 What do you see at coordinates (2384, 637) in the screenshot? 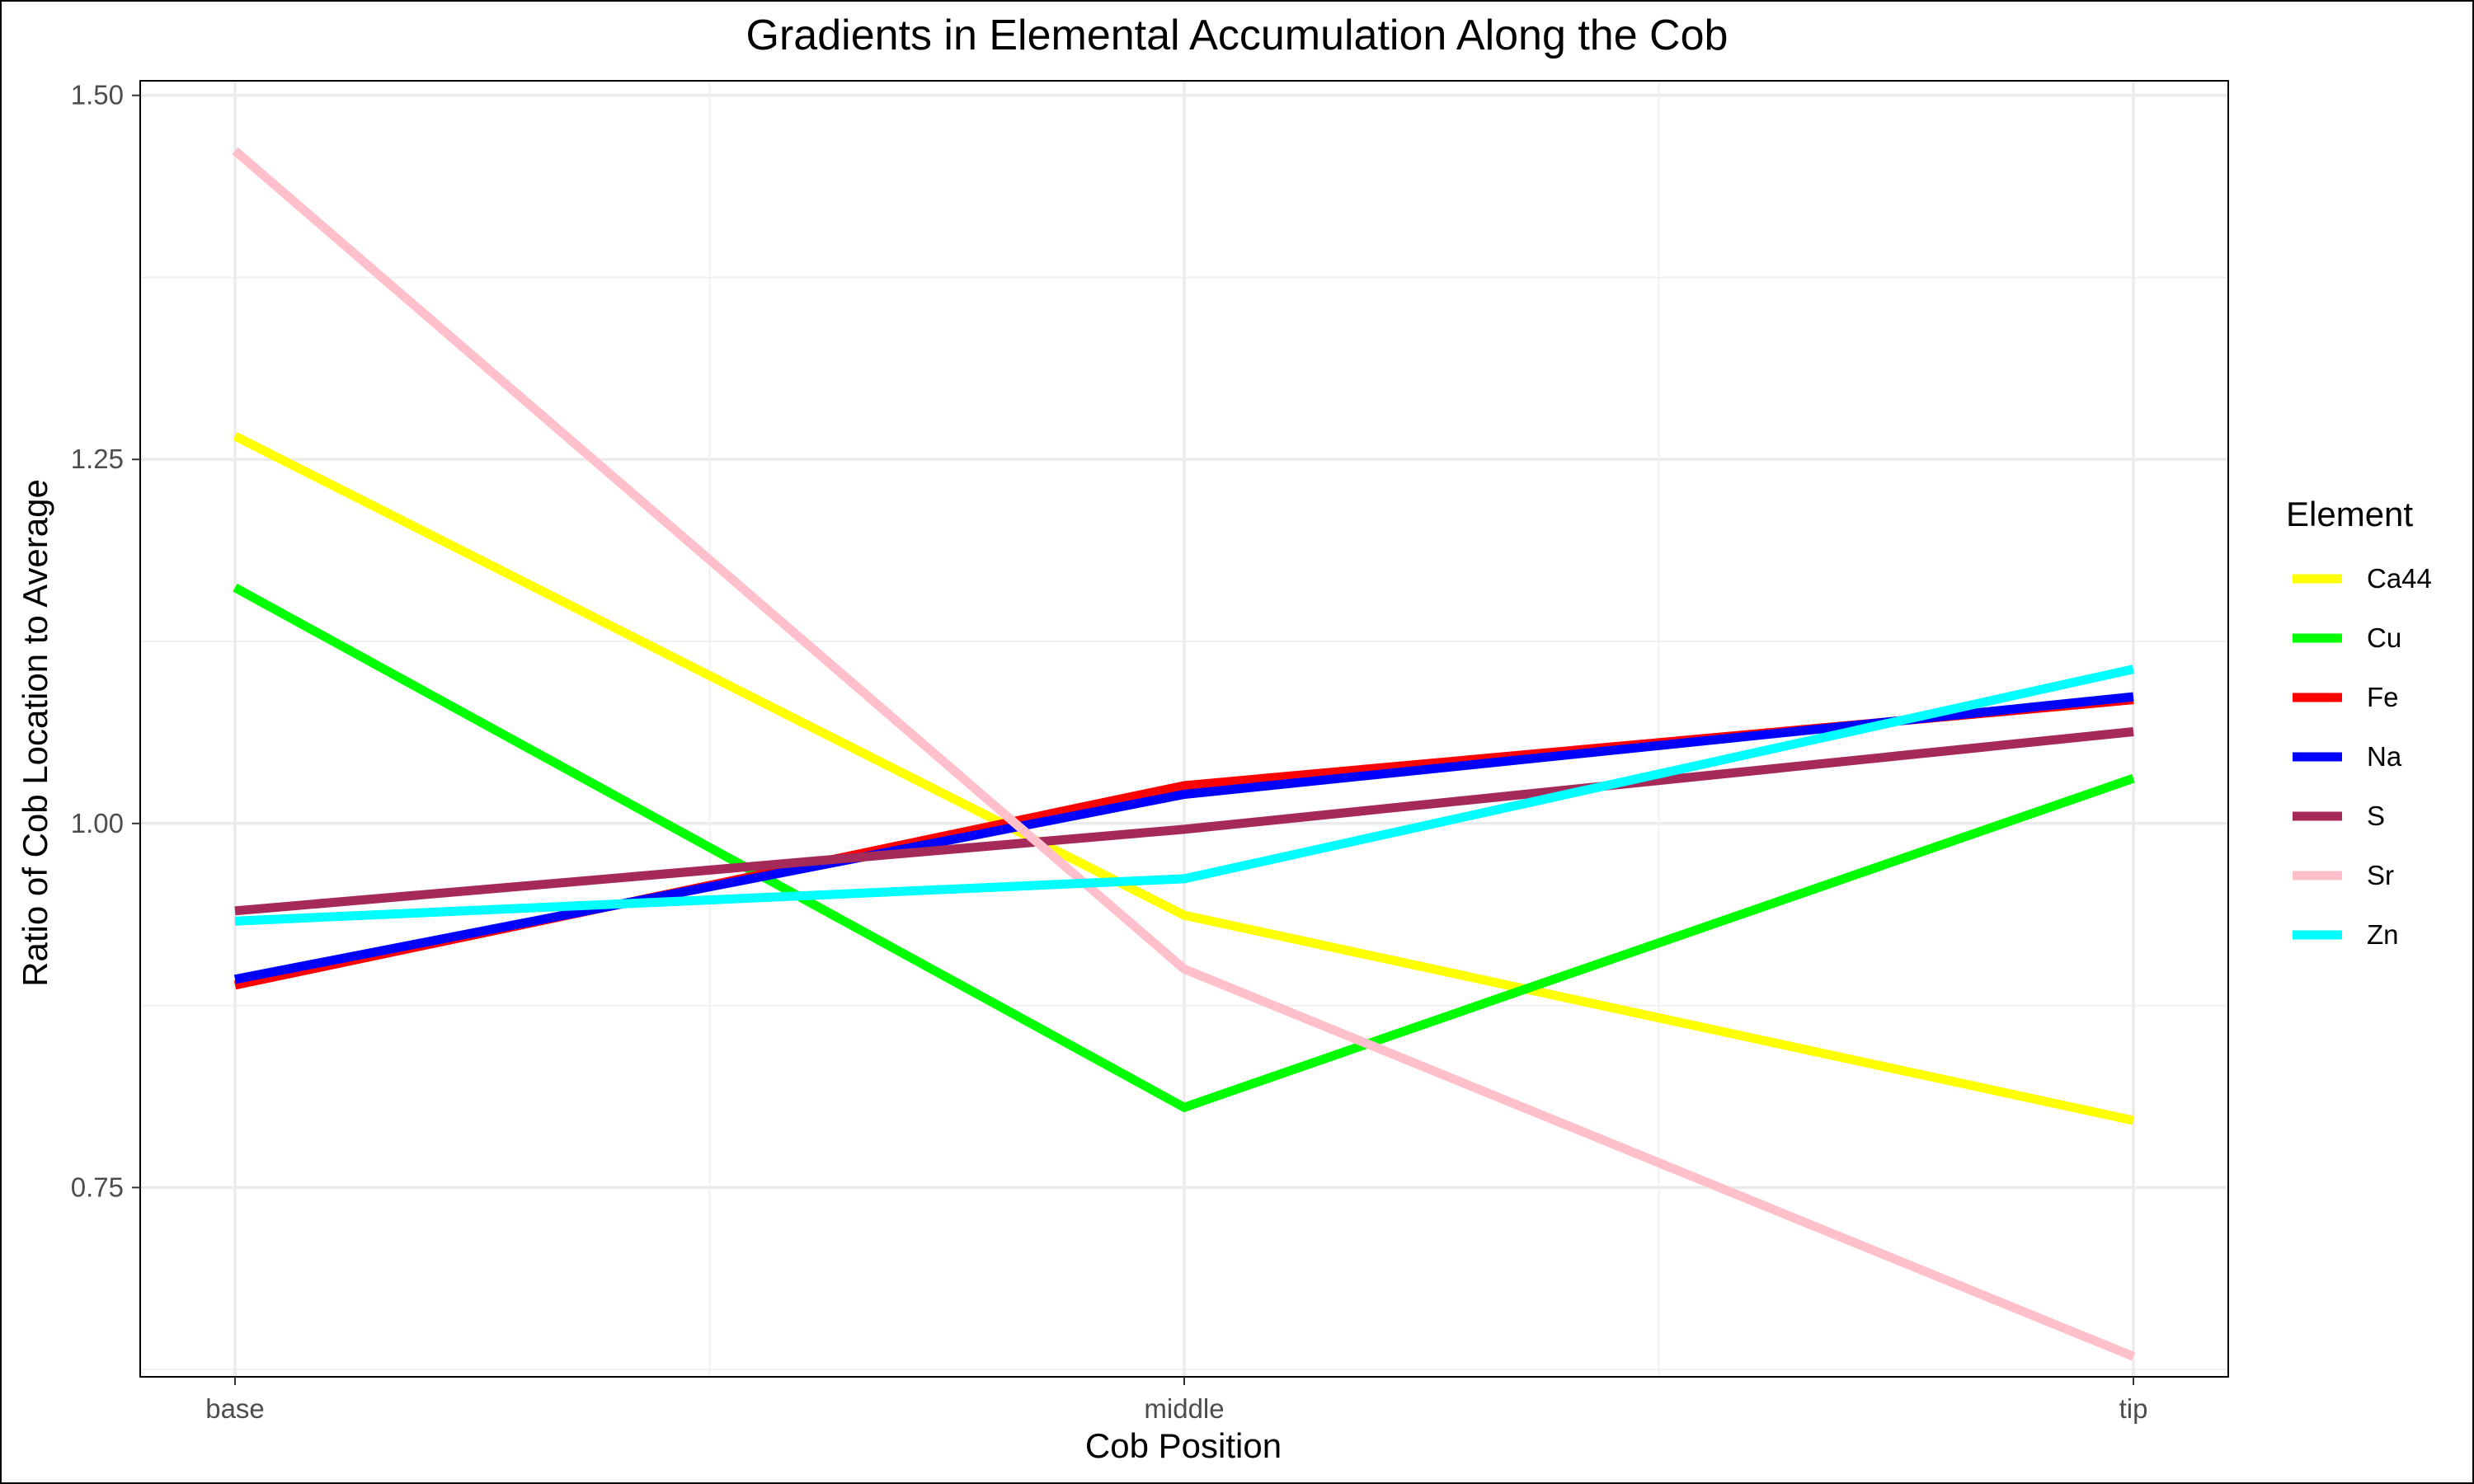
I see `legend-label: Cu` at bounding box center [2384, 637].